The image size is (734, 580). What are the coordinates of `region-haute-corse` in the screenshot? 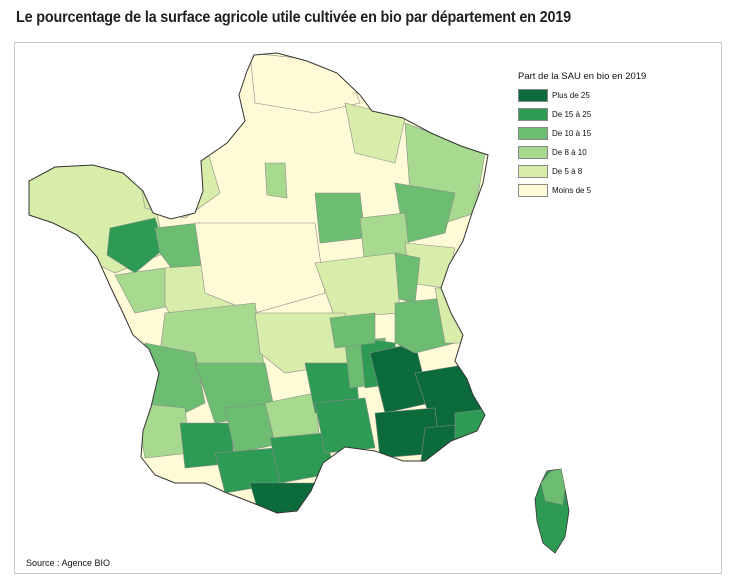 It's located at (553, 487).